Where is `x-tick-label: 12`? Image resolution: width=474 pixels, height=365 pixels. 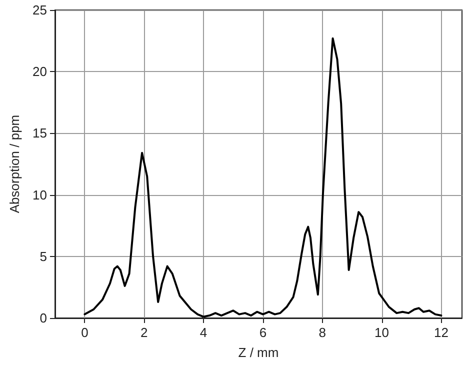
x-tick-label: 12 is located at coordinates (441, 332).